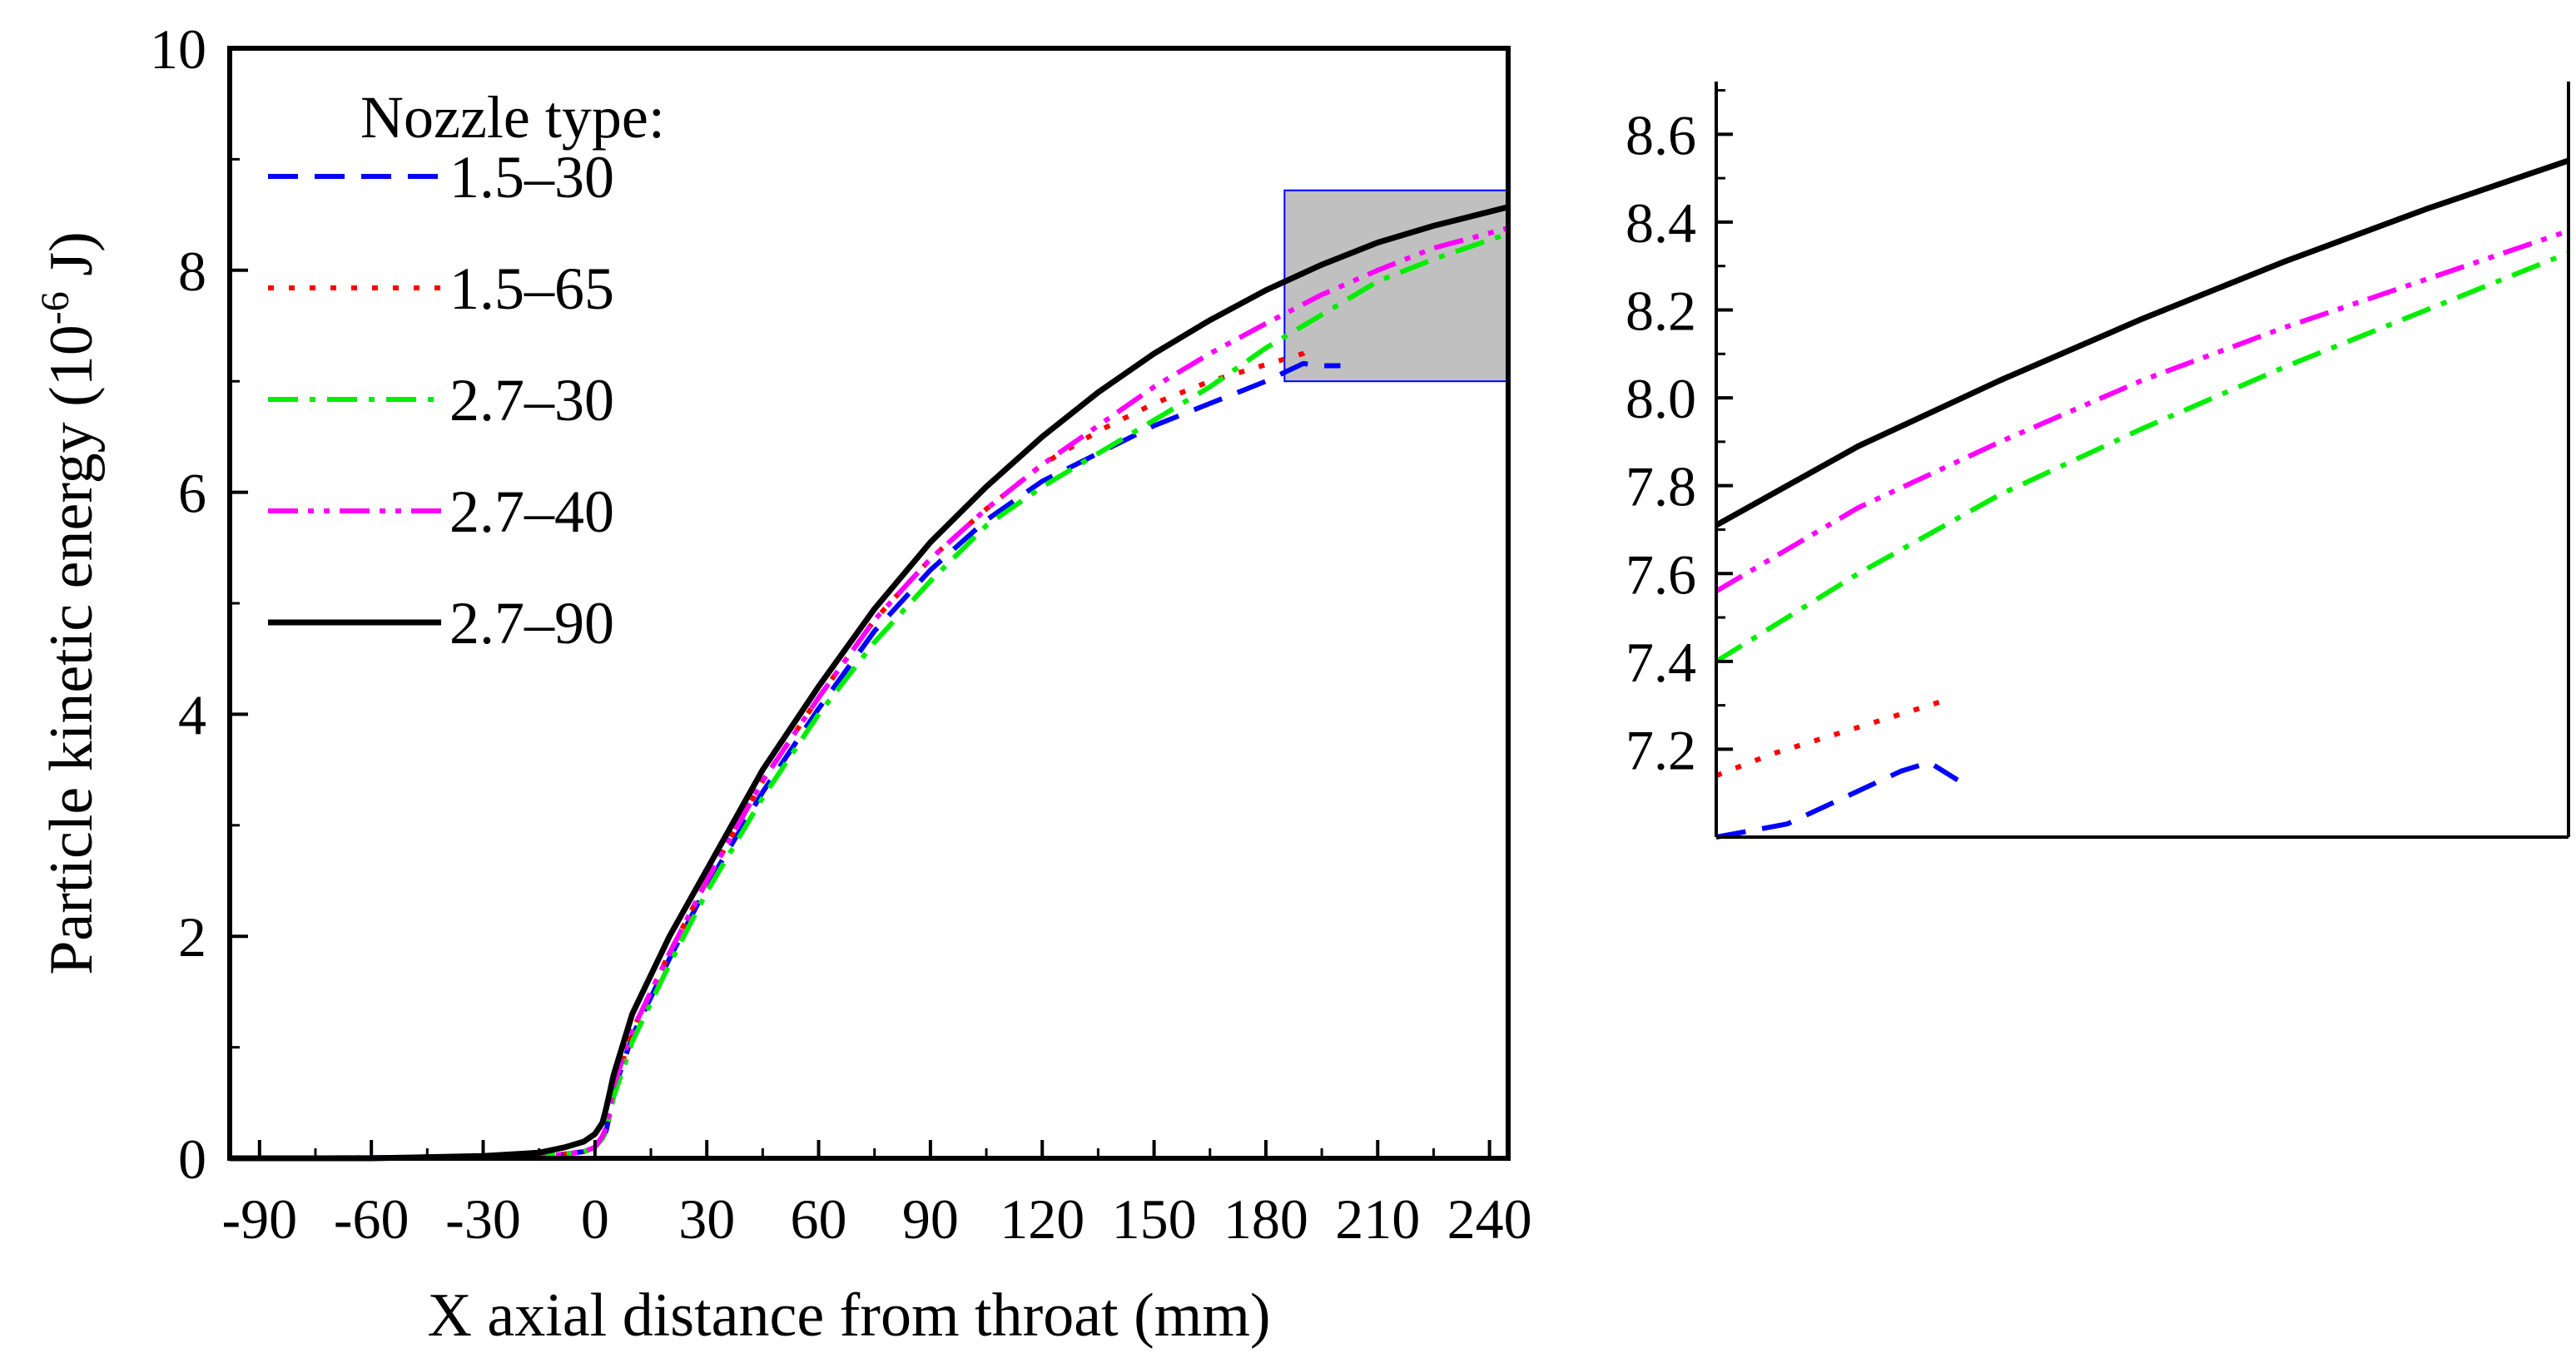 The width and height of the screenshot is (2576, 1353). I want to click on main-x-tick-labels: -90 -60 -30 0 30 60 90 120 150 180 210 240, so click(876, 1219).